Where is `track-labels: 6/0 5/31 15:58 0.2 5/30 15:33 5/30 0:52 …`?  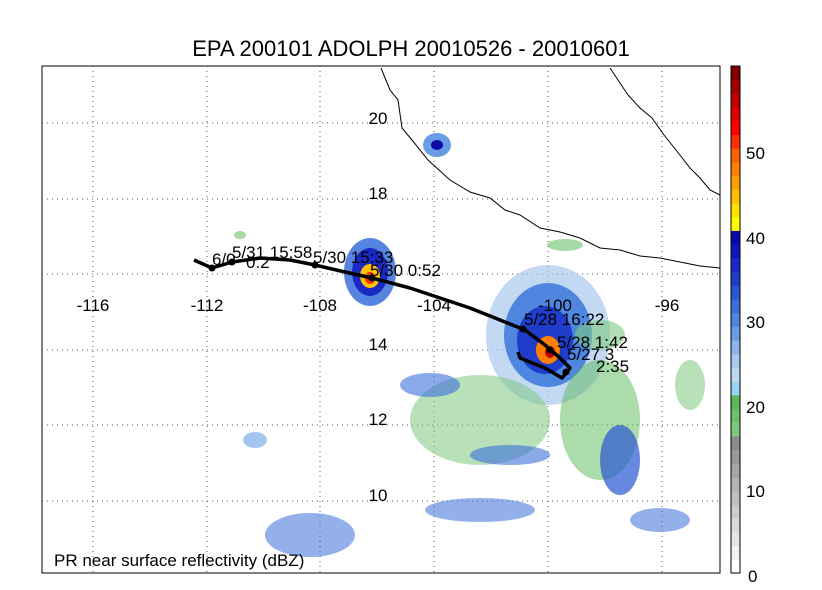
track-labels: 6/0 5/31 15:58 0.2 5/30 15:33 5/30 0:52 … is located at coordinates (420, 309).